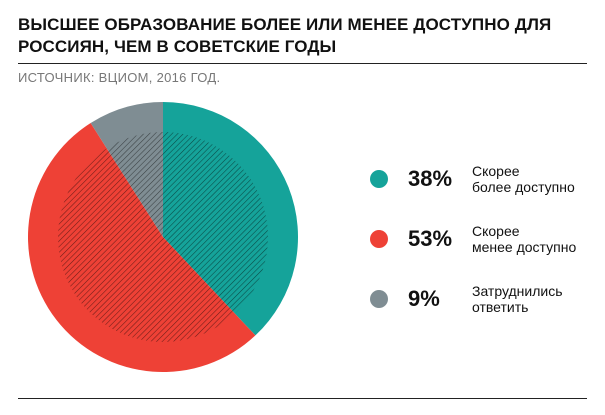 The image size is (605, 415). Describe the element at coordinates (424, 298) in the screenshot. I see `legend-percent: 9%` at that location.